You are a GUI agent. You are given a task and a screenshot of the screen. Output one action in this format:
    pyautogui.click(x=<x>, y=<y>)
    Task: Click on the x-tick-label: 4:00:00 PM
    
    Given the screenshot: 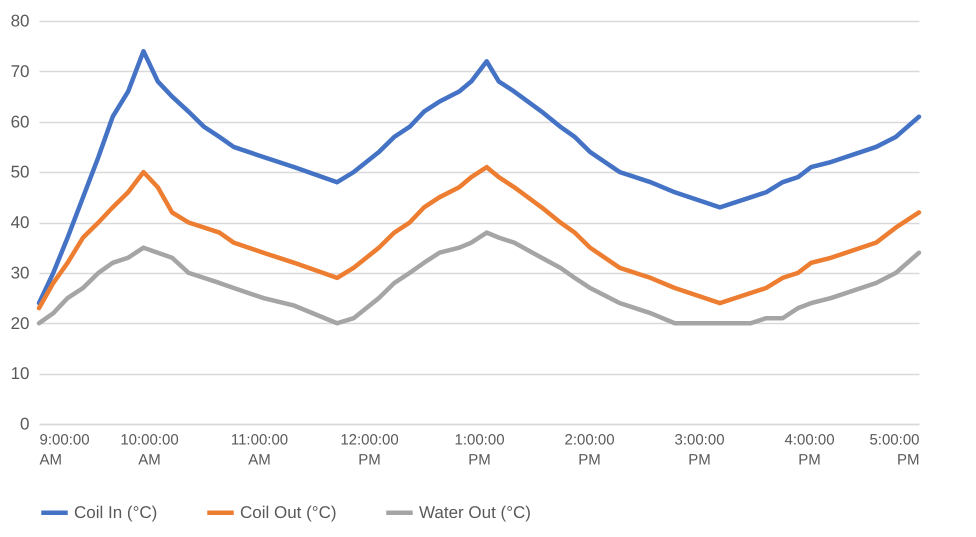 What is the action you would take?
    pyautogui.click(x=809, y=450)
    